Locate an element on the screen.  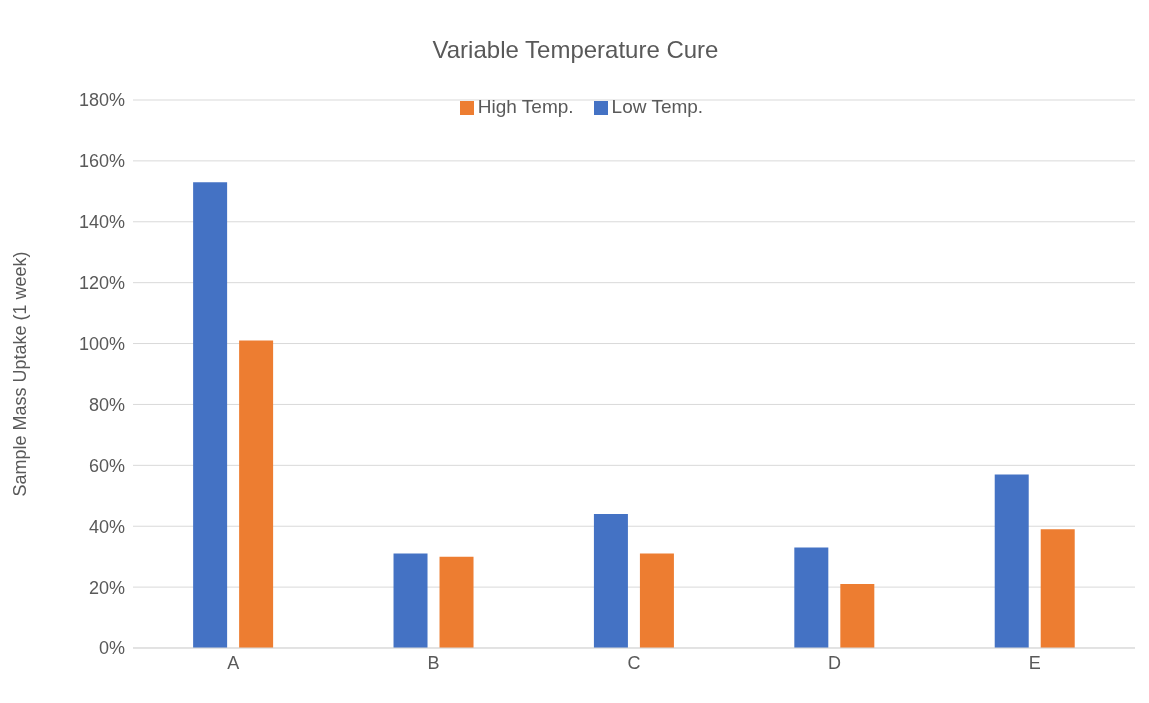
y-tick-label: 40% is located at coordinates (106, 526).